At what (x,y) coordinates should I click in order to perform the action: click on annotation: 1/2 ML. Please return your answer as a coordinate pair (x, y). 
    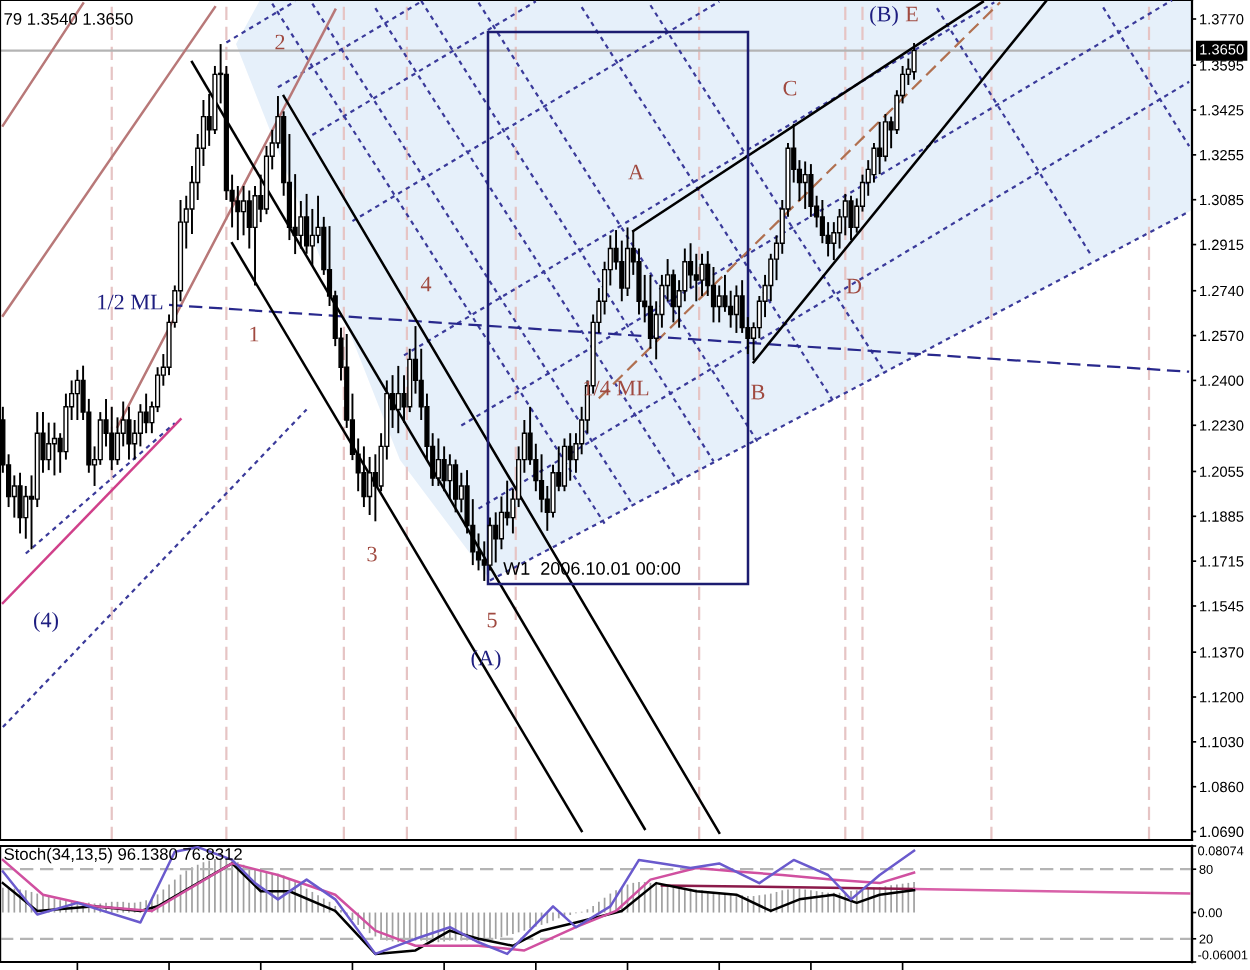
    Looking at the image, I should click on (130, 302).